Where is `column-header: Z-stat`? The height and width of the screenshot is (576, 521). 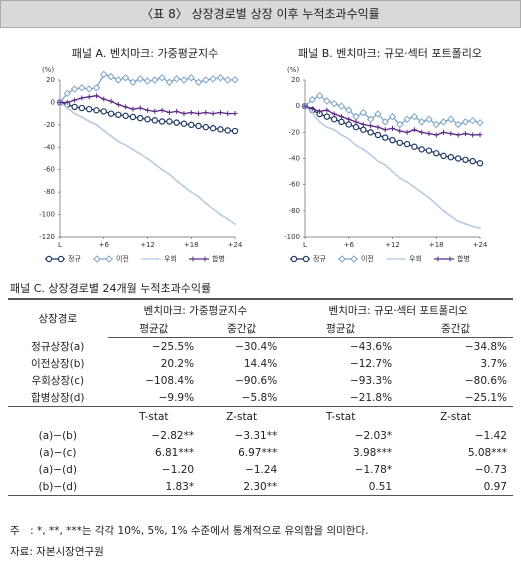
column-header: Z-stat is located at coordinates (242, 416).